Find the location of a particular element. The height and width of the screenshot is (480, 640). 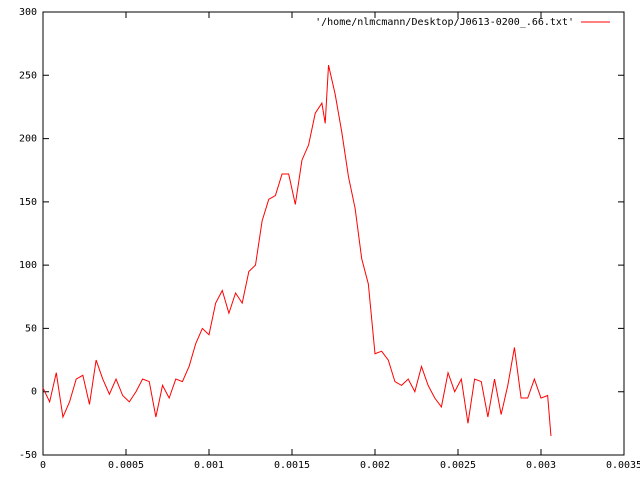

x-tick-label: 0.002 is located at coordinates (375, 465).